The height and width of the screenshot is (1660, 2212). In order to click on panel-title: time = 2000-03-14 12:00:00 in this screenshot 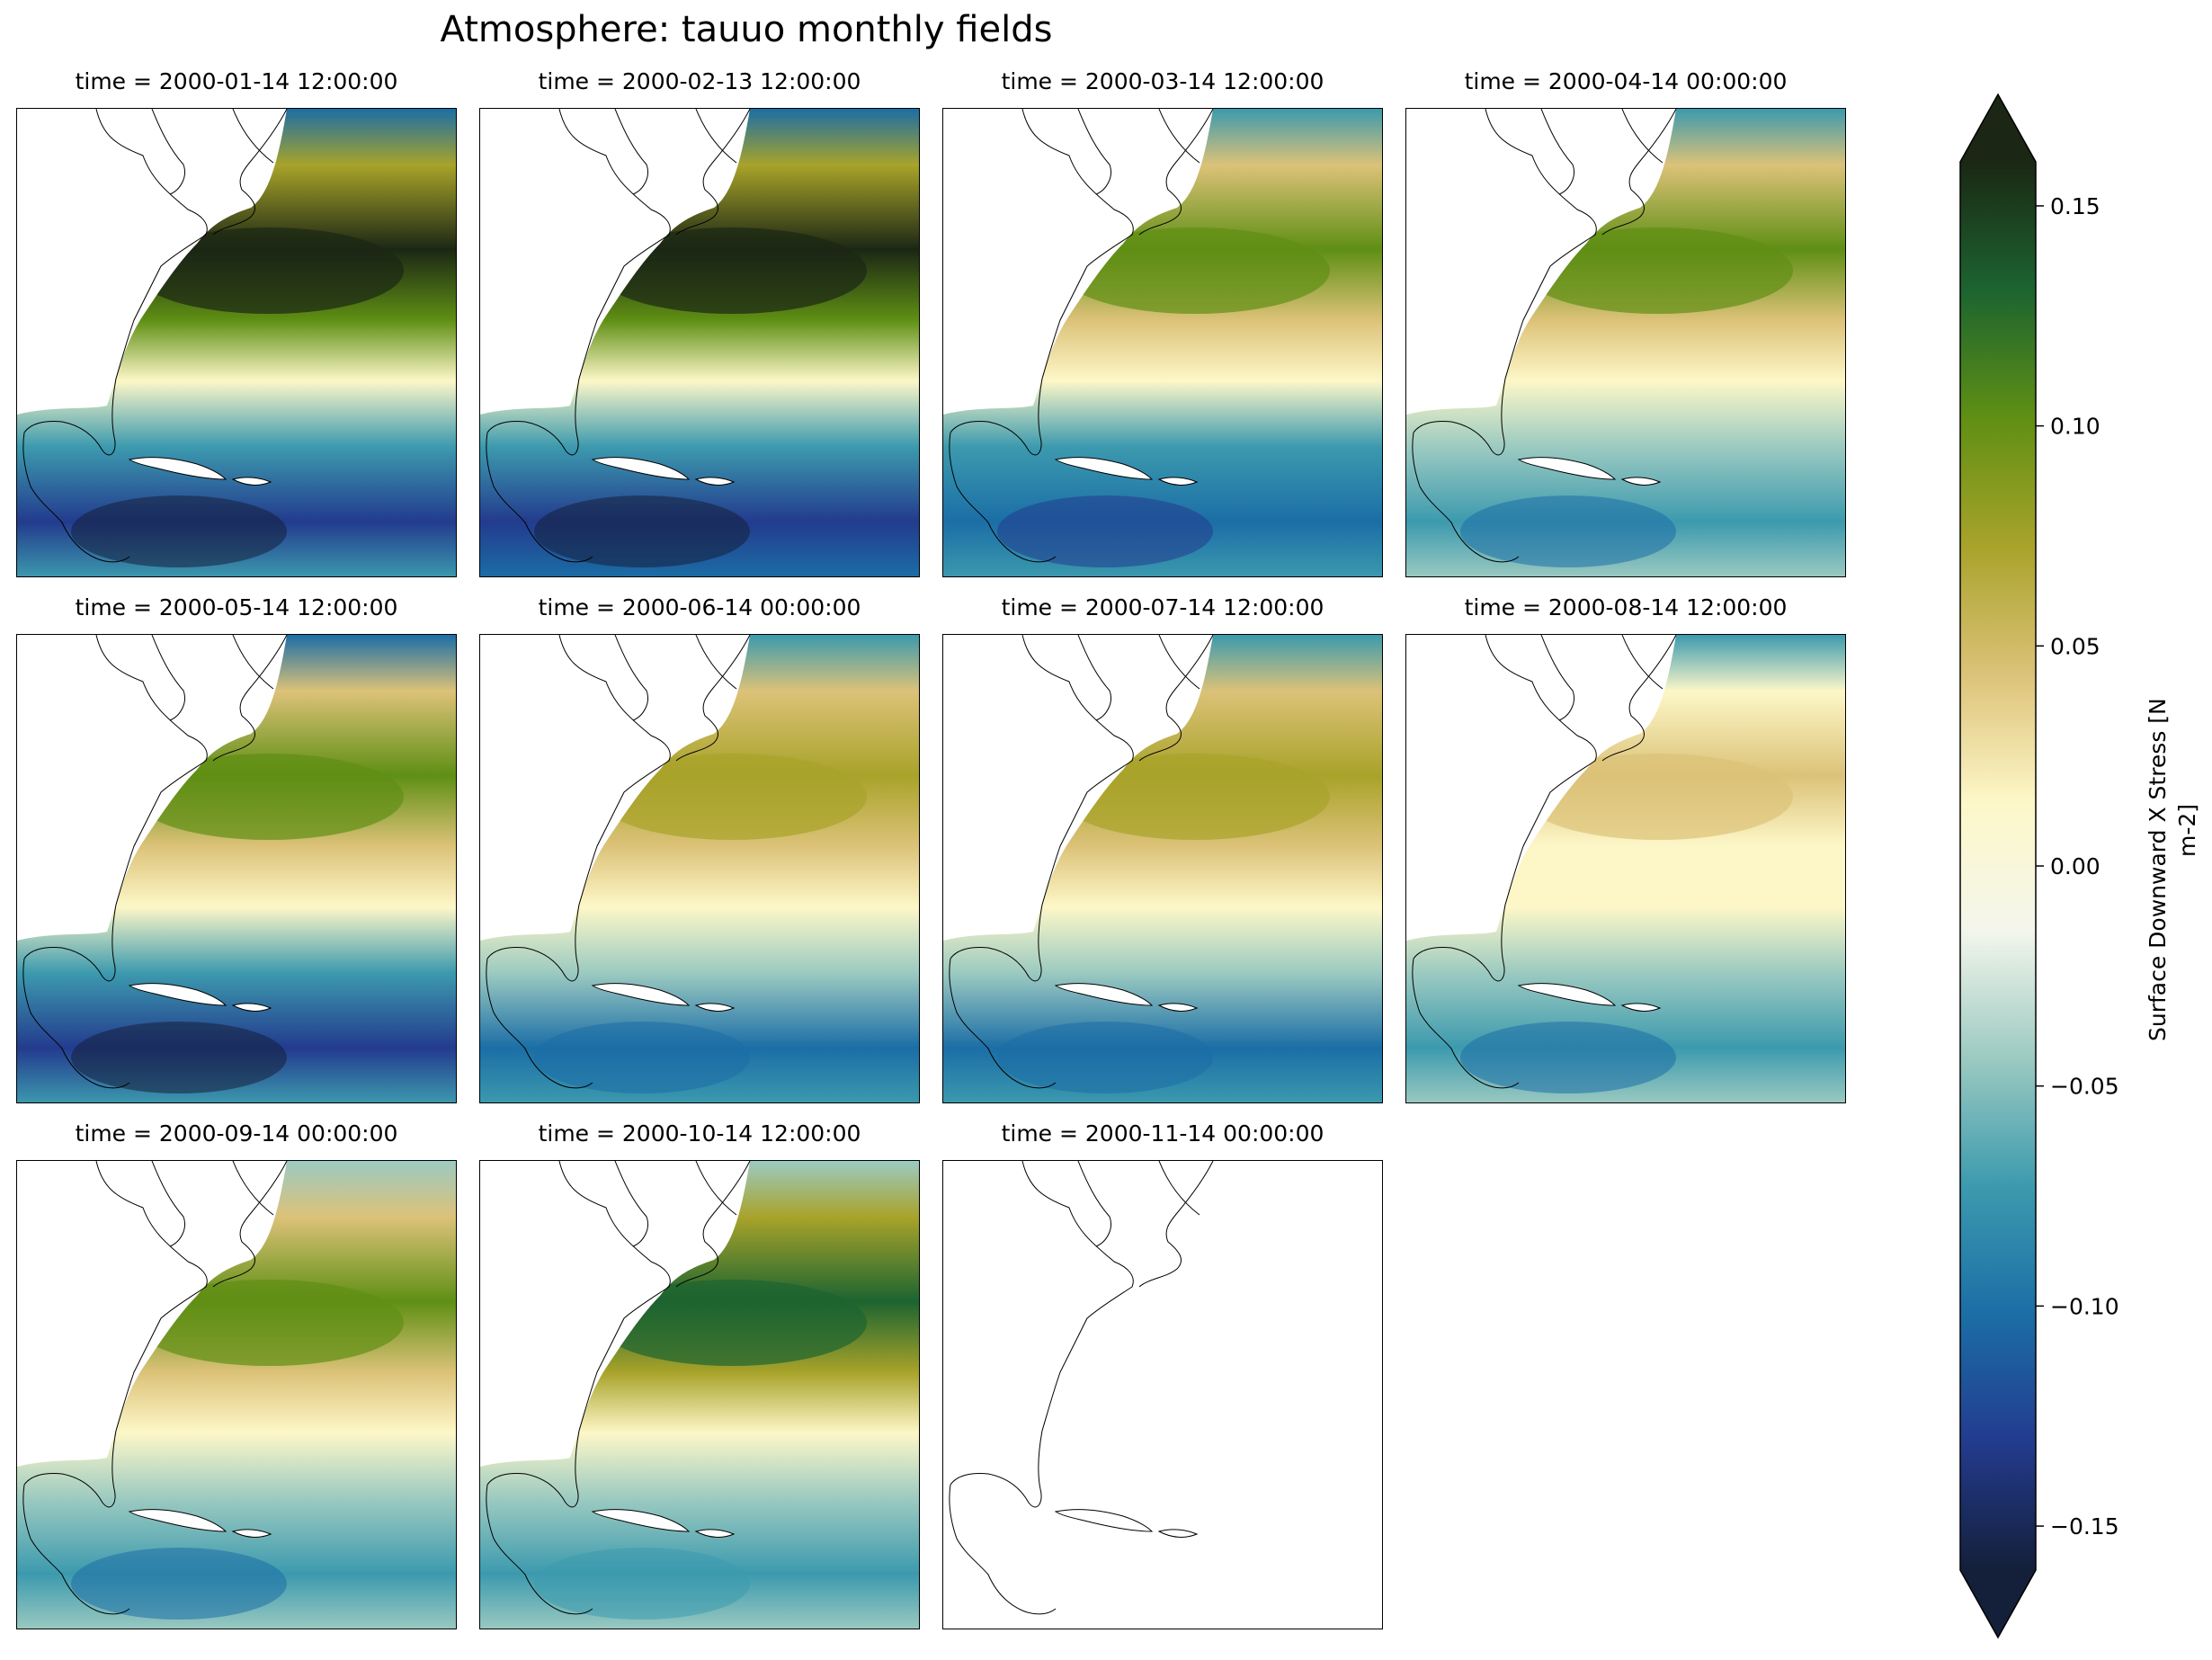, I will do `click(1163, 81)`.